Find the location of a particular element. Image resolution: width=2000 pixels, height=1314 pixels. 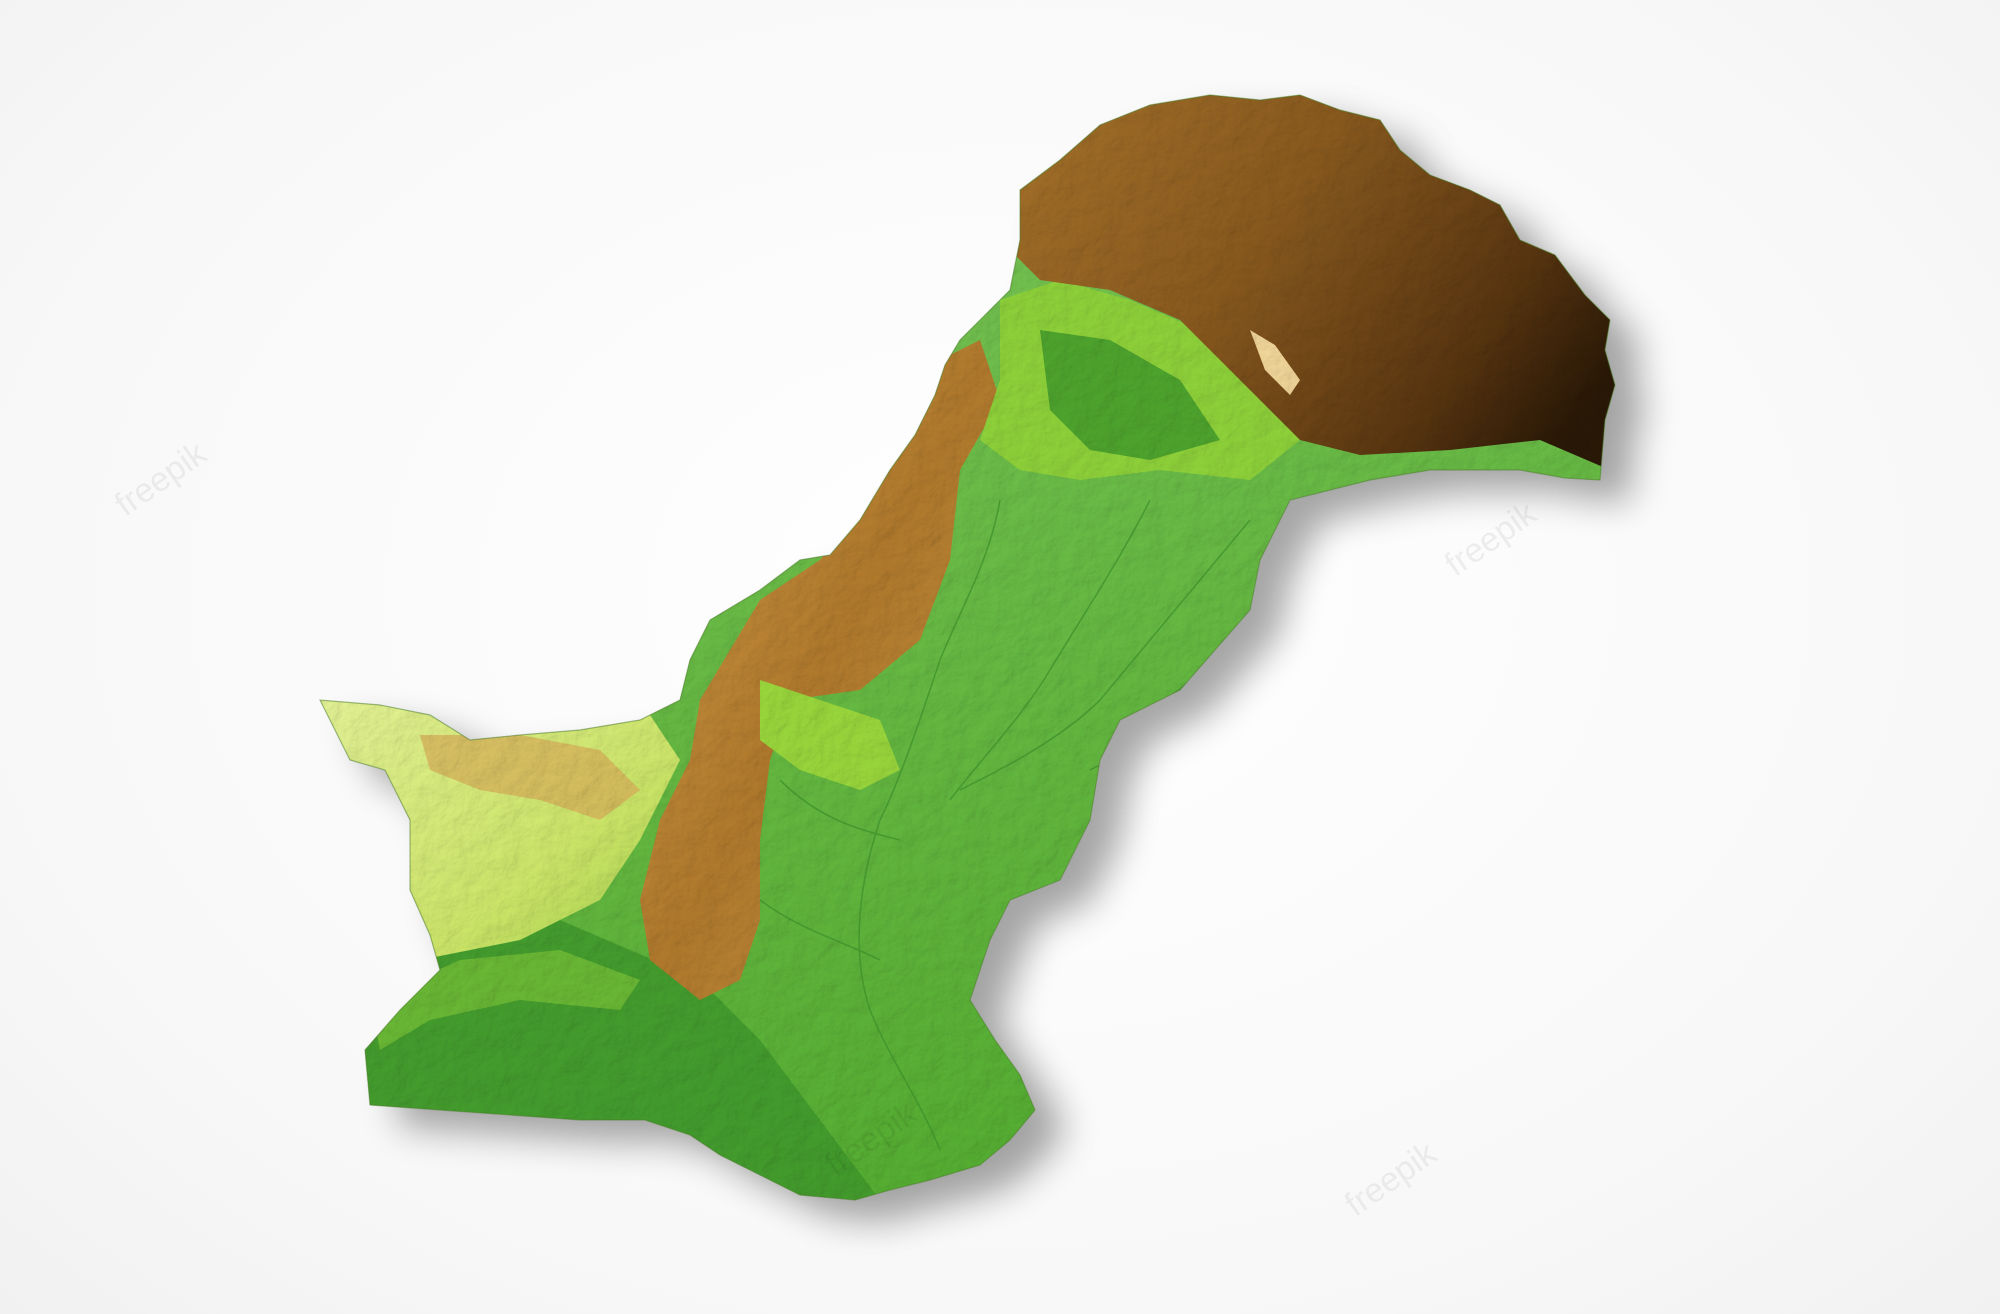

river-jhelum is located at coordinates (1050, 650).